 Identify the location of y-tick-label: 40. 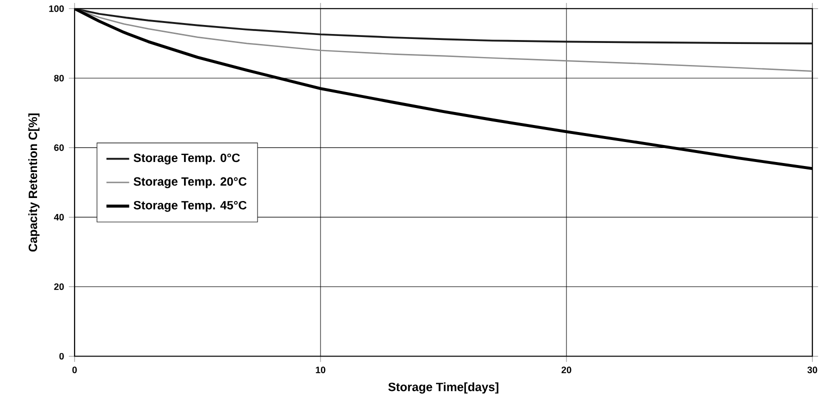
(59, 217).